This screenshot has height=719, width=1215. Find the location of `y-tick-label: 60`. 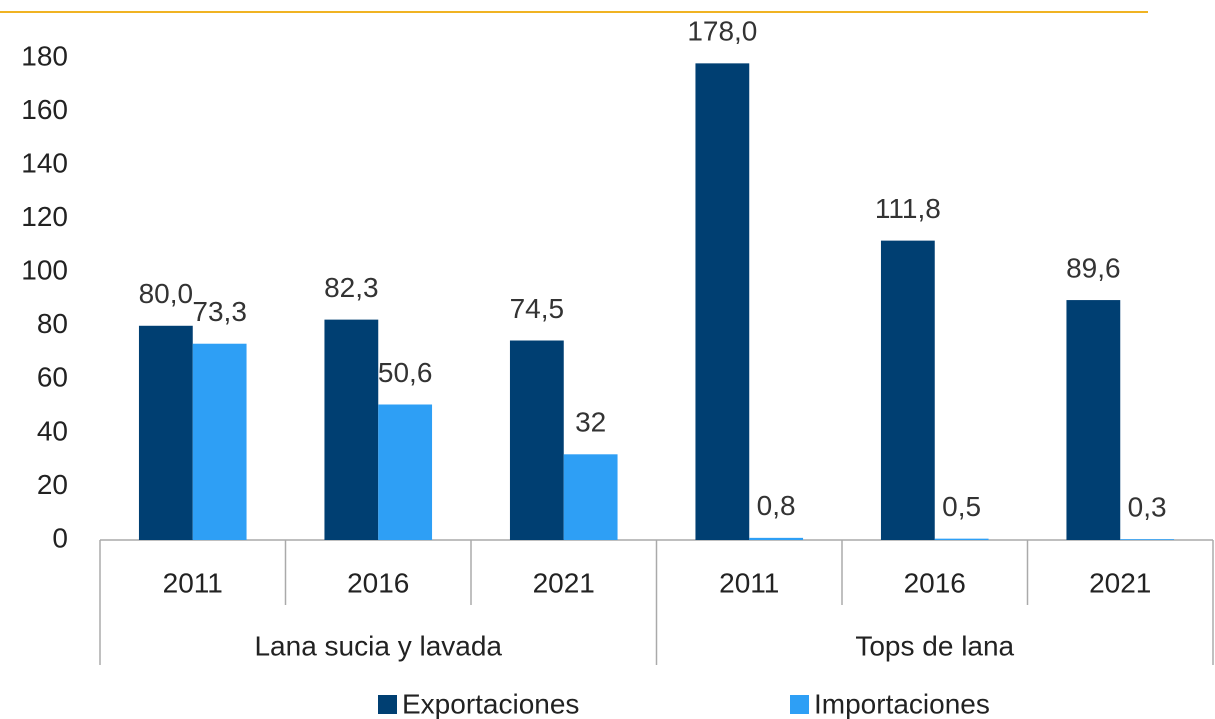

y-tick-label: 60 is located at coordinates (52, 377).